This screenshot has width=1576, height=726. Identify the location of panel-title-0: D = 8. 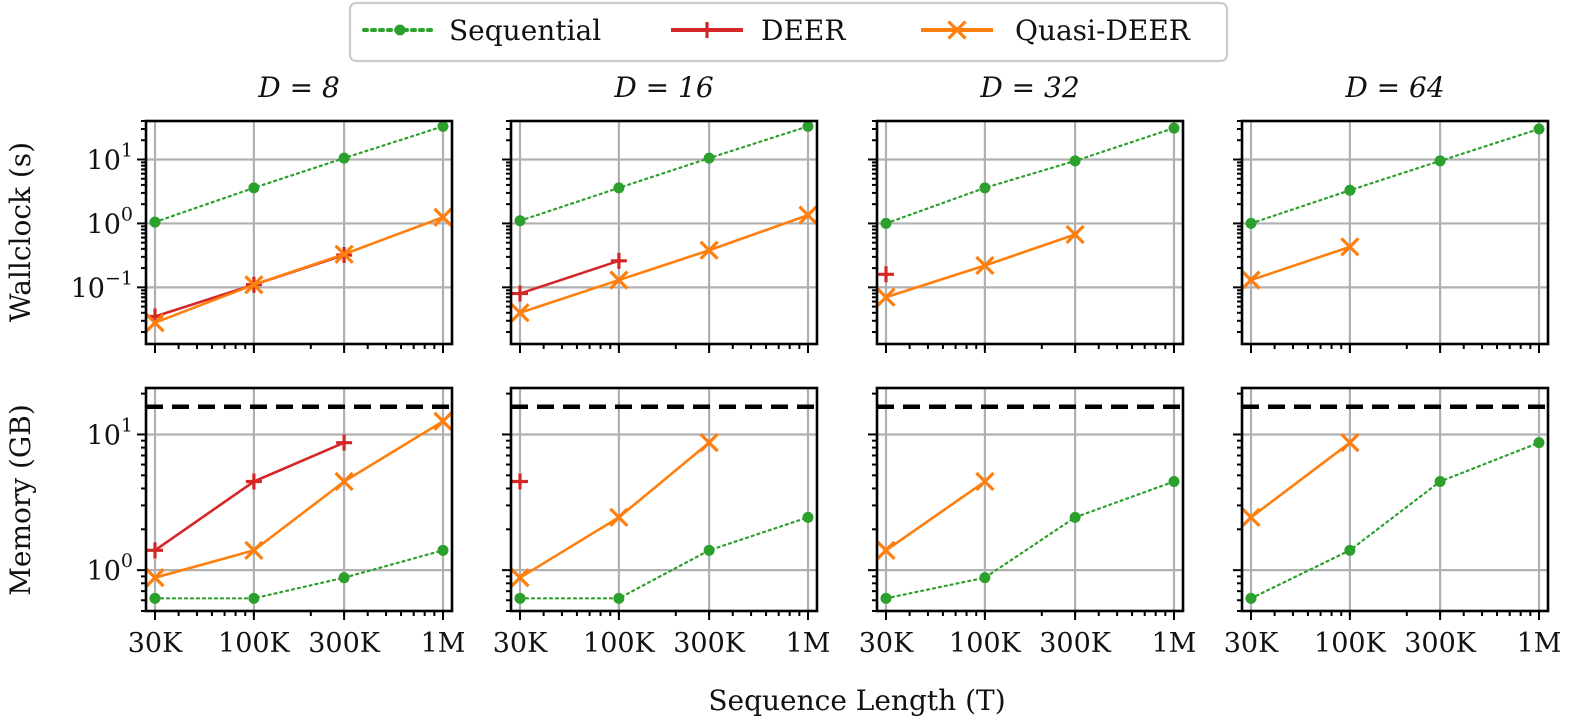
(298, 87).